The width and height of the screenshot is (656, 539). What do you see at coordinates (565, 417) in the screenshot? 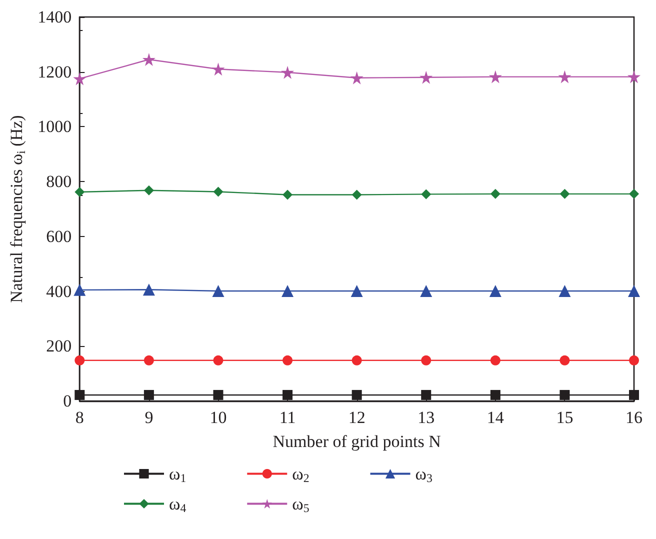
I see `x-tick-label: 15` at bounding box center [565, 417].